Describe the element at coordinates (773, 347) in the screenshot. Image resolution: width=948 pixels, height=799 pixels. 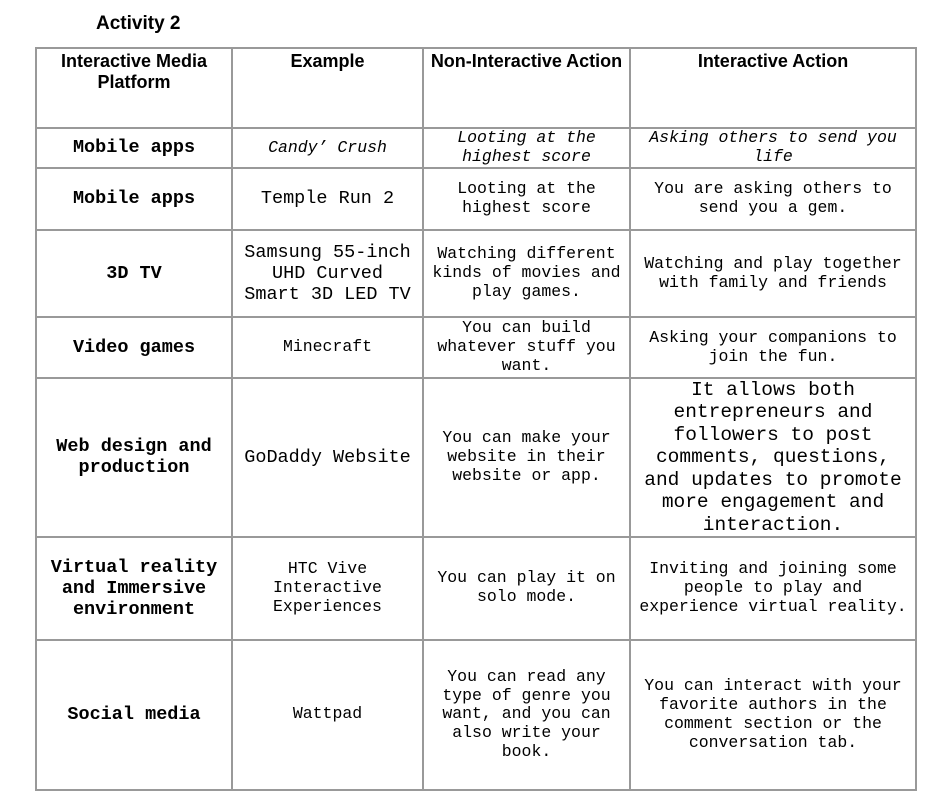
I see `table-cell: Asking your companions to join the fun.` at that location.